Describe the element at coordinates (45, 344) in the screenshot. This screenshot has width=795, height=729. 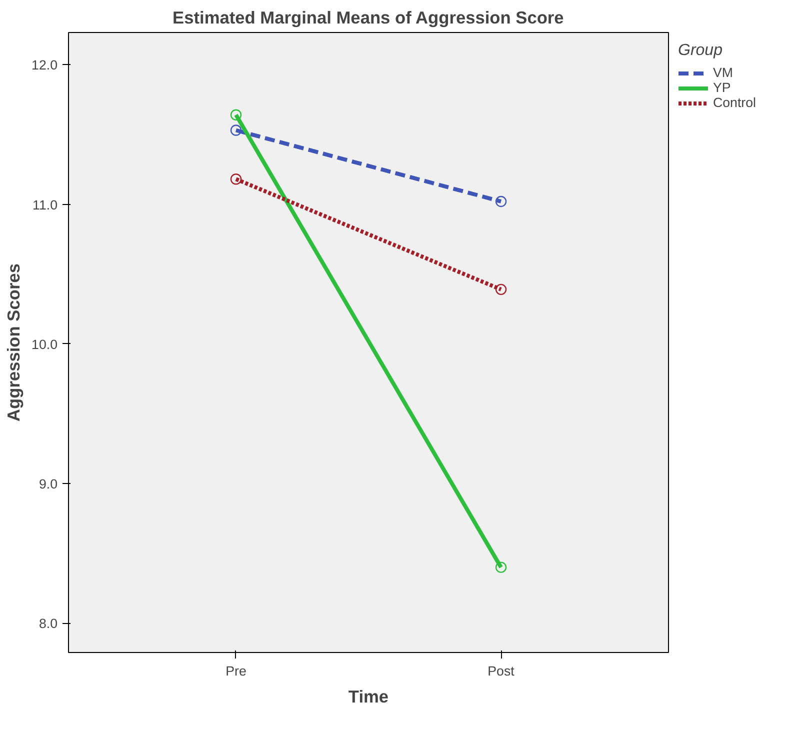
I see `y-tick-label: 10.0` at that location.